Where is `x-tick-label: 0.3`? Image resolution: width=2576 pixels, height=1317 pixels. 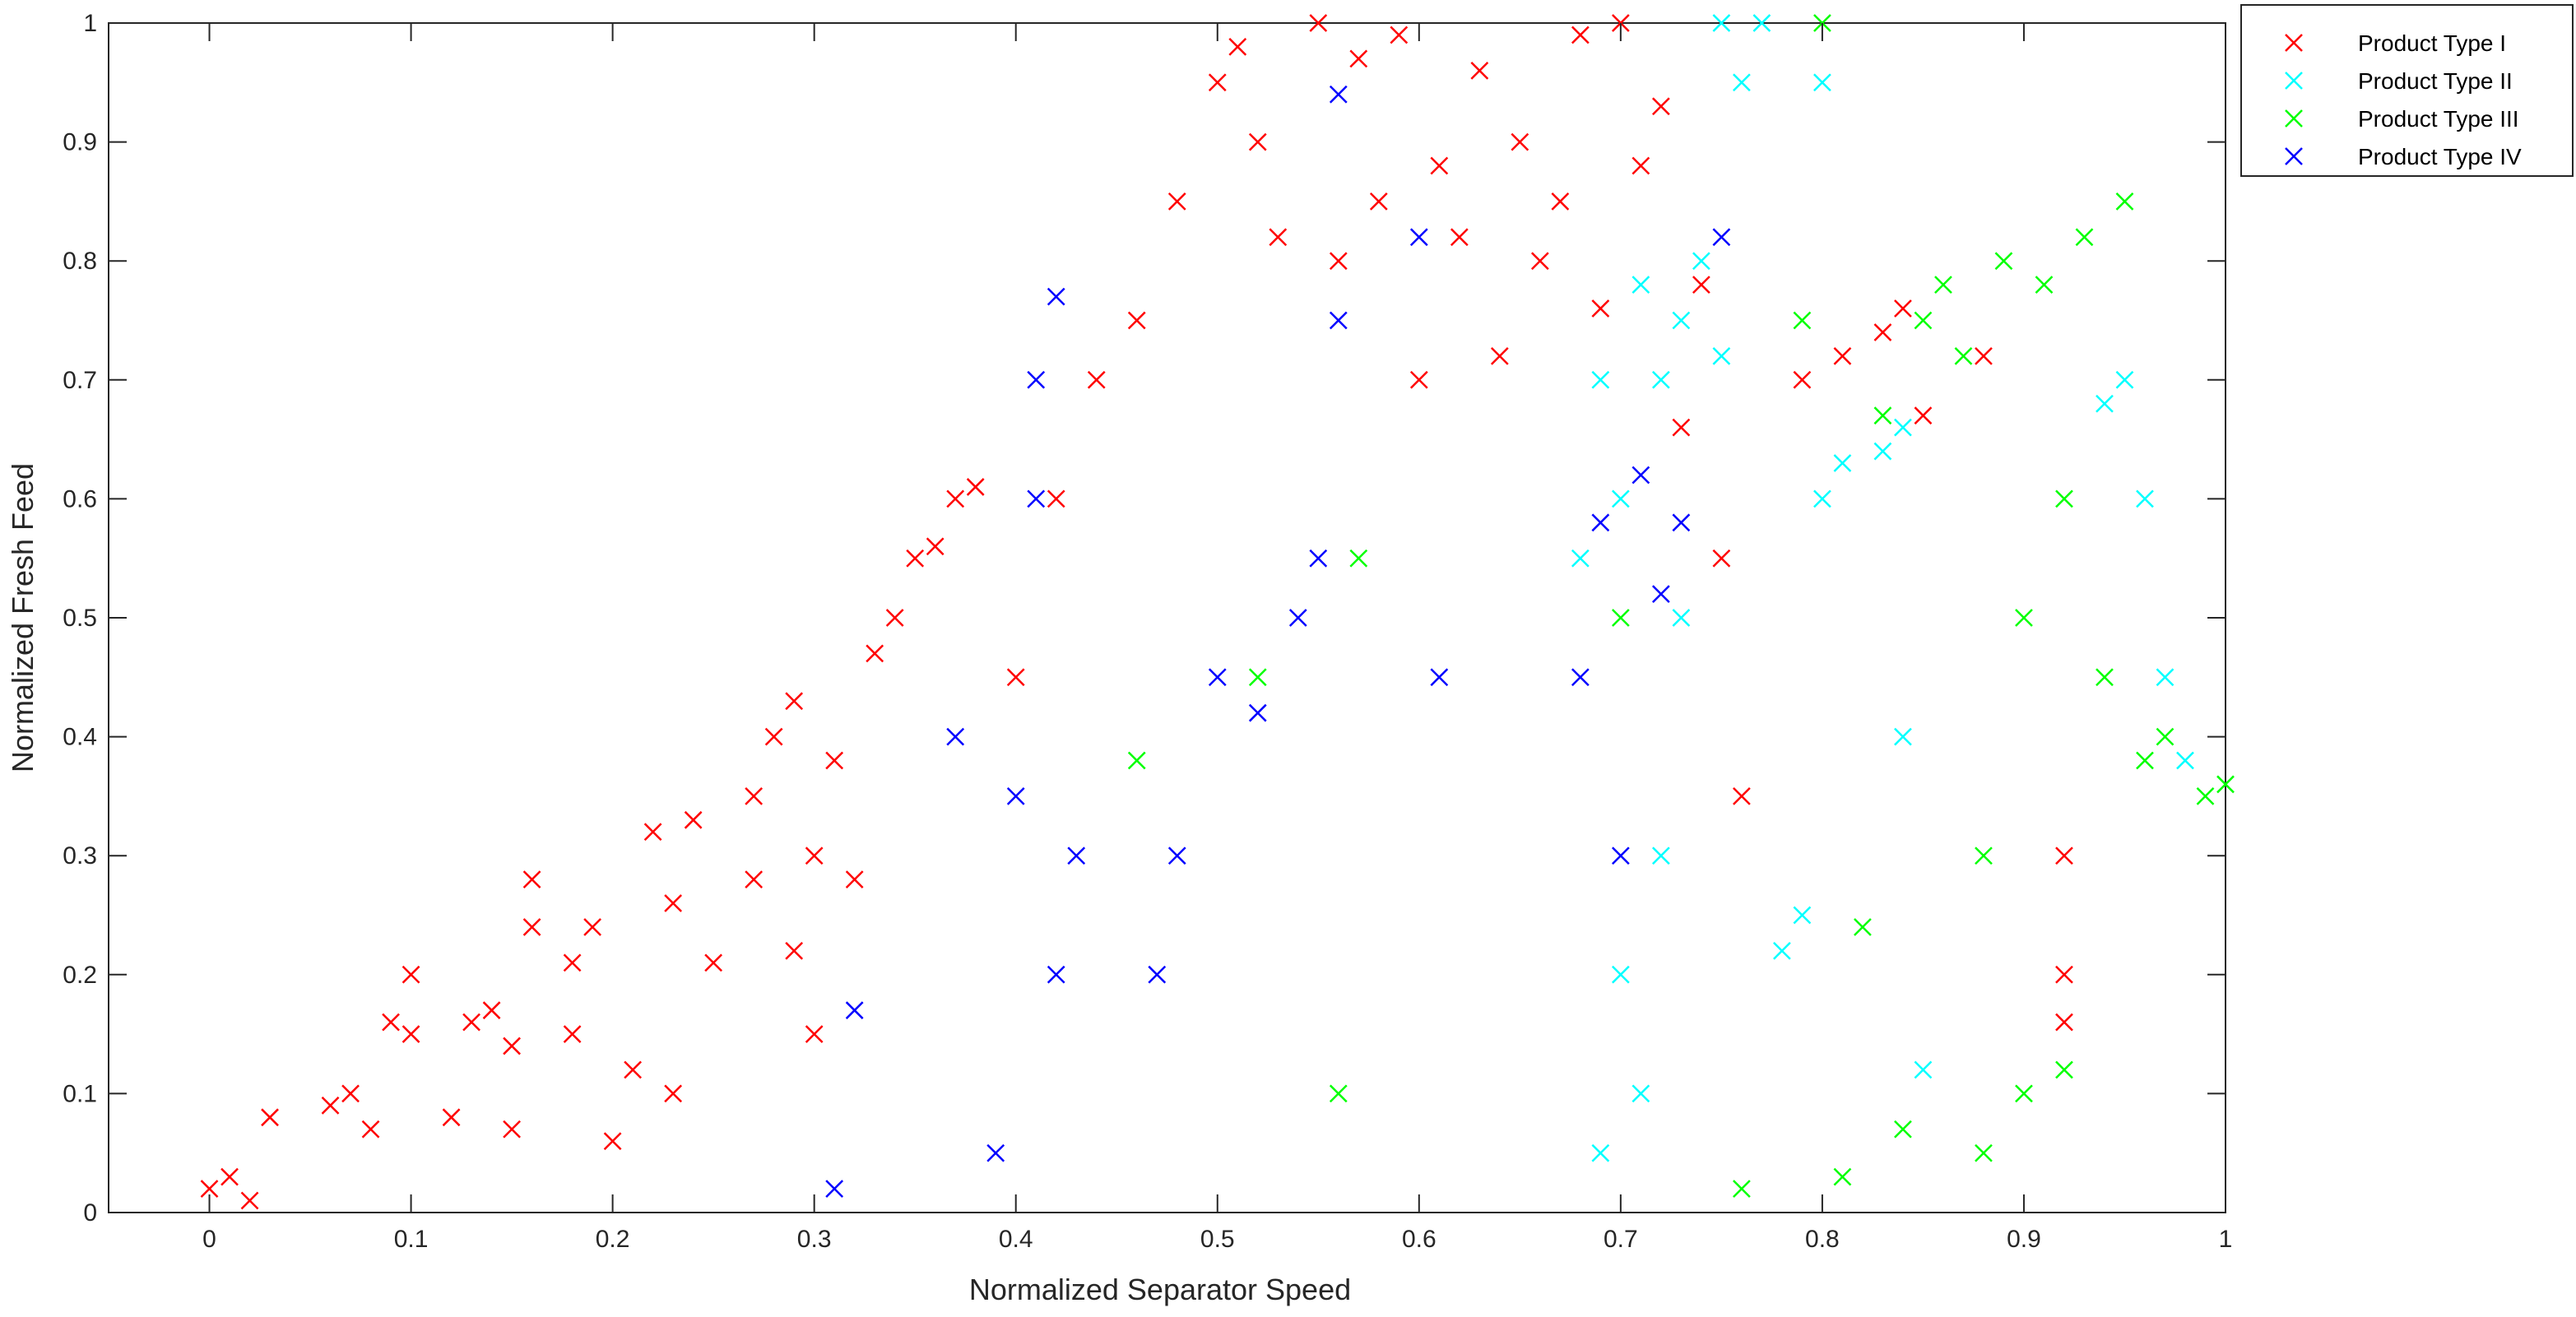
x-tick-label: 0.3 is located at coordinates (814, 1239).